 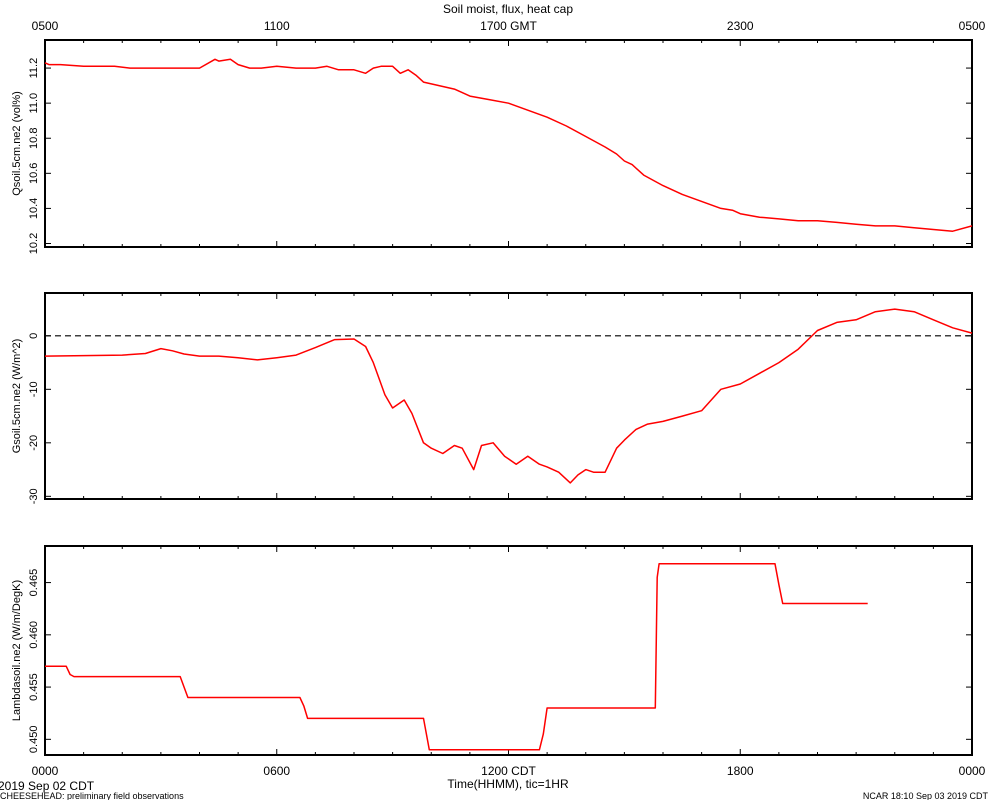 What do you see at coordinates (926, 795) in the screenshot?
I see `footer-timestamp: NCAR 18:10 Sep 03 2019 CDT` at bounding box center [926, 795].